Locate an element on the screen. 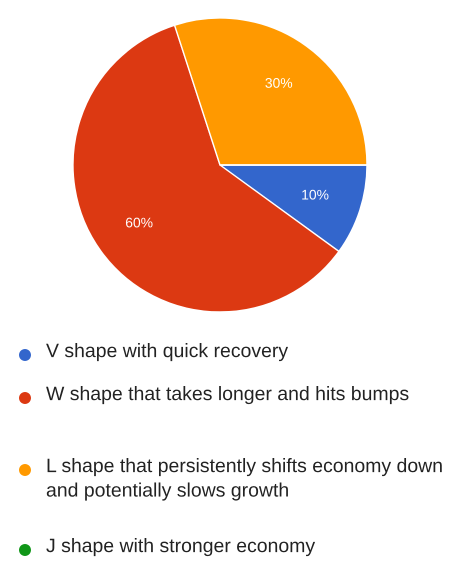 The width and height of the screenshot is (465, 568). data-label: 30% is located at coordinates (278, 83).